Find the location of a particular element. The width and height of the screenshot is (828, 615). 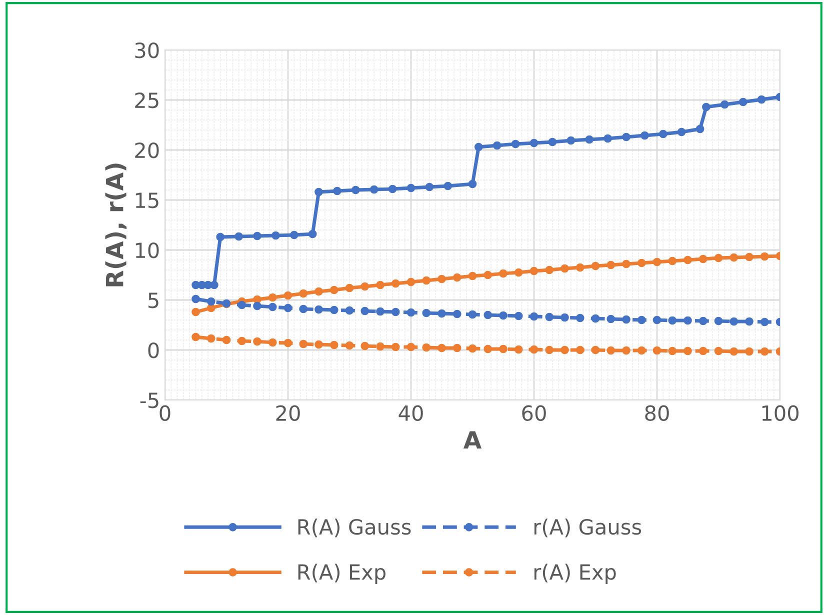

y-axis-title: R(A), r(A) is located at coordinates (116, 225).